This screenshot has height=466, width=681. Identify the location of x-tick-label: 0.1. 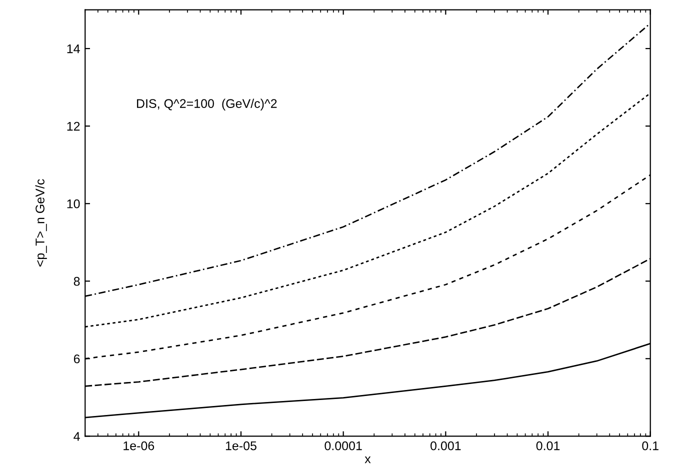
(650, 445).